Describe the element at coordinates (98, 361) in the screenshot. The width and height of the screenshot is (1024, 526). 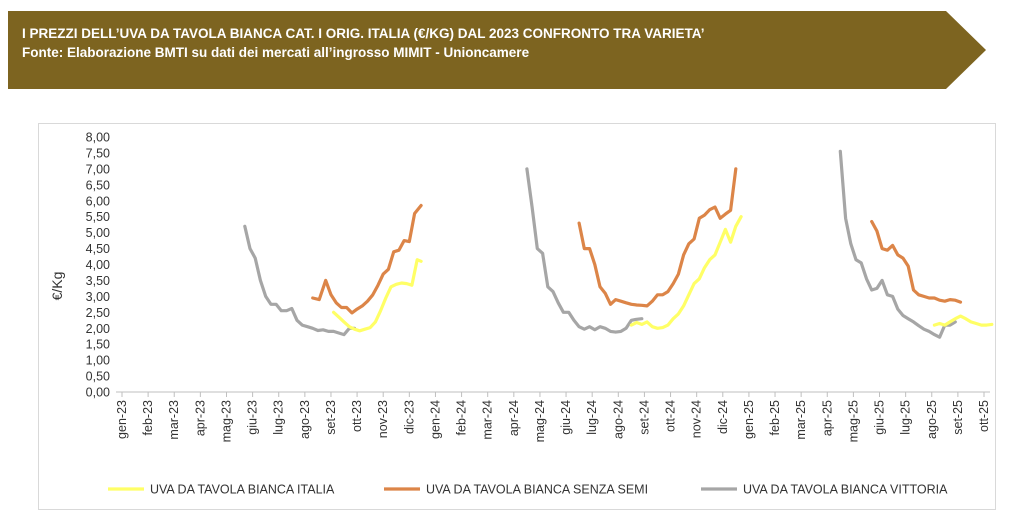
I see `y-tick-label: 1,00` at that location.